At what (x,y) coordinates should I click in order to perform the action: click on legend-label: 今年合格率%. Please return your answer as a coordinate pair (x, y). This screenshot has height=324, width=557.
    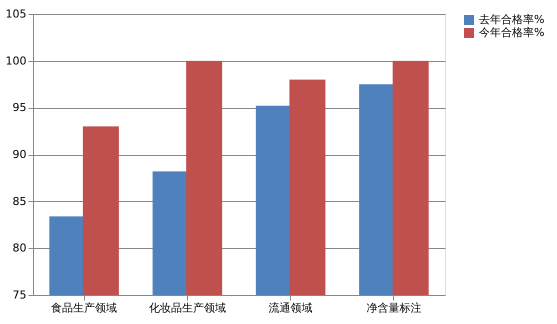
    Looking at the image, I should click on (511, 32).